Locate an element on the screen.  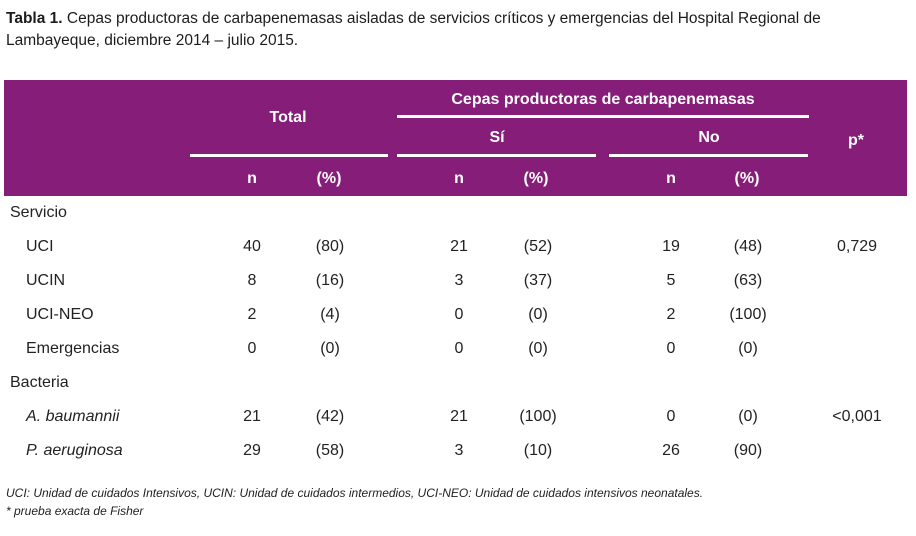
cell-total-n: 29 is located at coordinates (252, 450).